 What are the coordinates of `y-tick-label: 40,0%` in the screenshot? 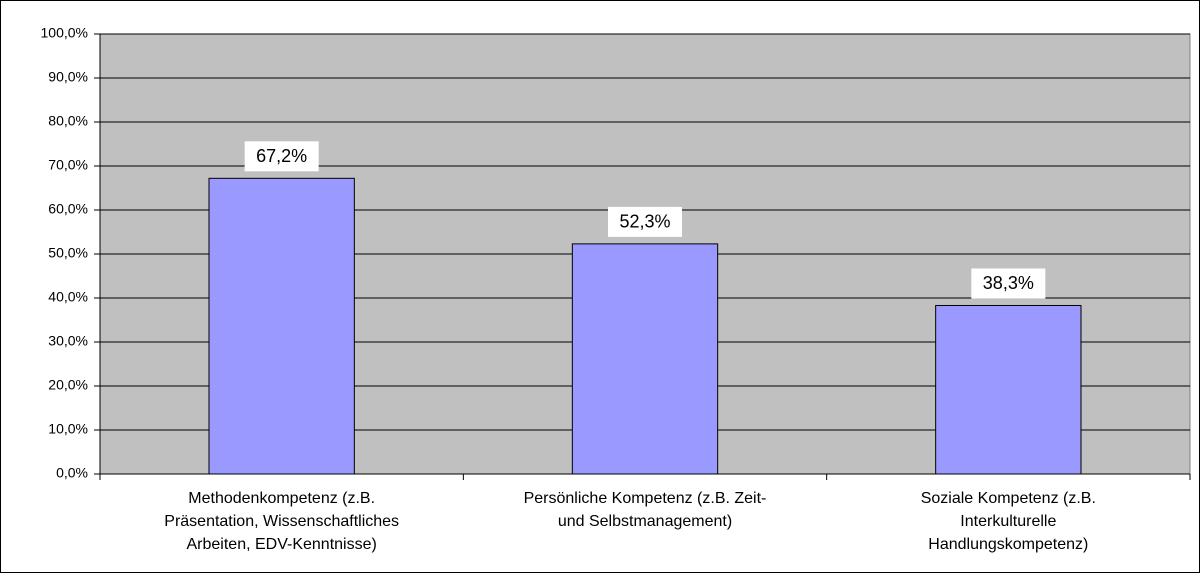 It's located at (68, 297).